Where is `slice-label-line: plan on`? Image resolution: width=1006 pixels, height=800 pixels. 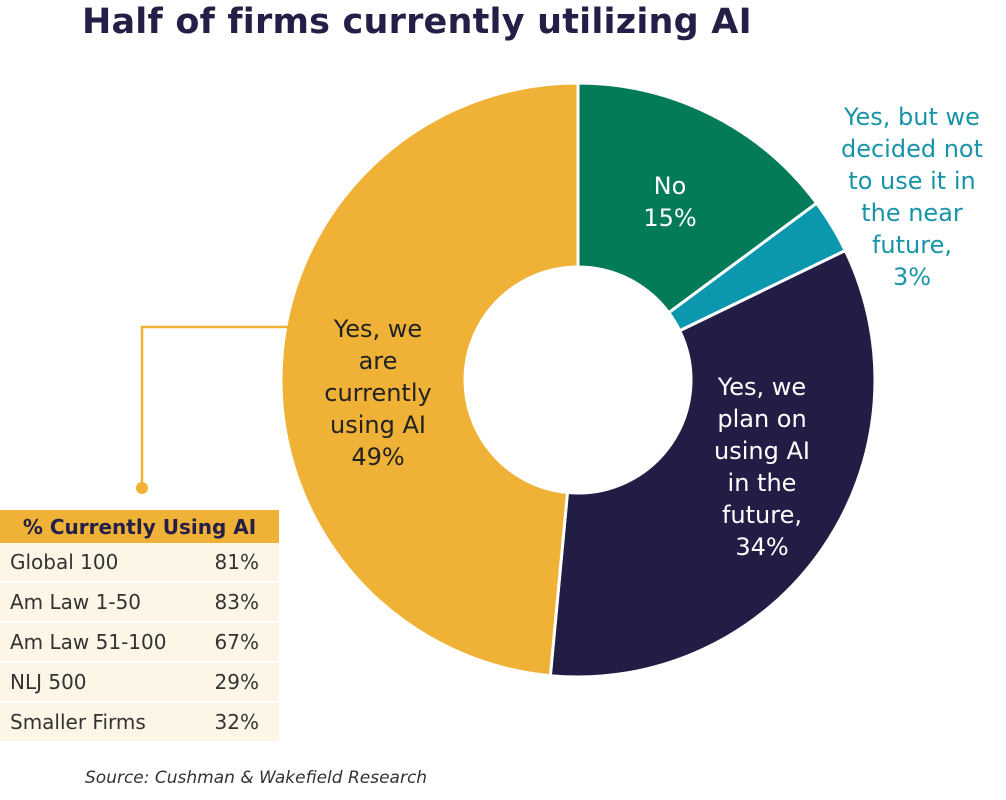 slice-label-line: plan on is located at coordinates (762, 419).